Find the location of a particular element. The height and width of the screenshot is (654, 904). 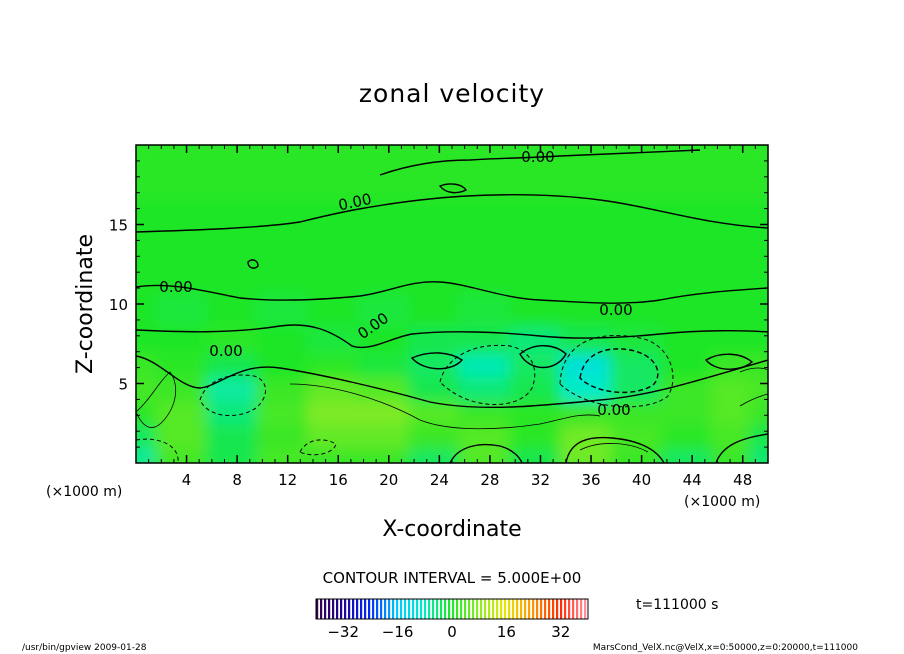

x-unit-right: (×1000 m) is located at coordinates (722, 502).